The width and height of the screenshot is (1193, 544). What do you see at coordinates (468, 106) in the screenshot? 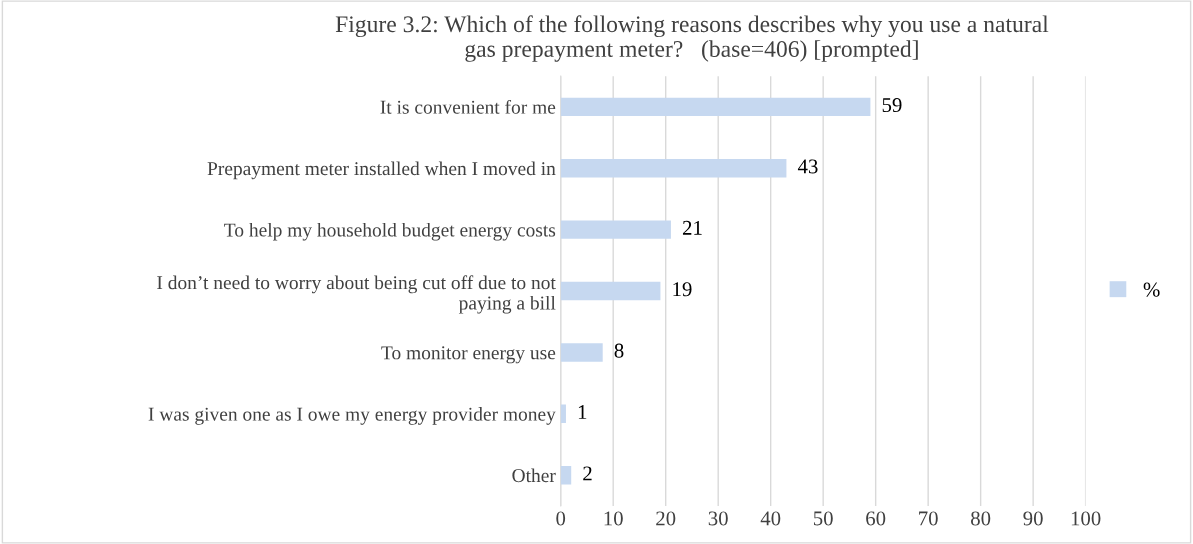
I see `y-tick-label: It is convenient for me` at bounding box center [468, 106].